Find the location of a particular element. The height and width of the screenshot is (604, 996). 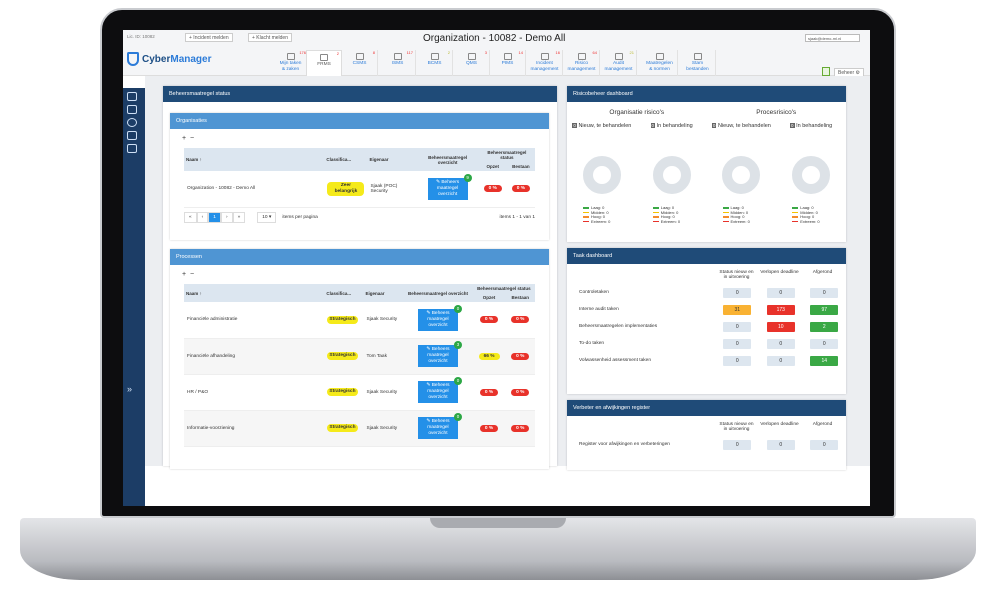

task-count-button: 10 is located at coordinates (780, 326).